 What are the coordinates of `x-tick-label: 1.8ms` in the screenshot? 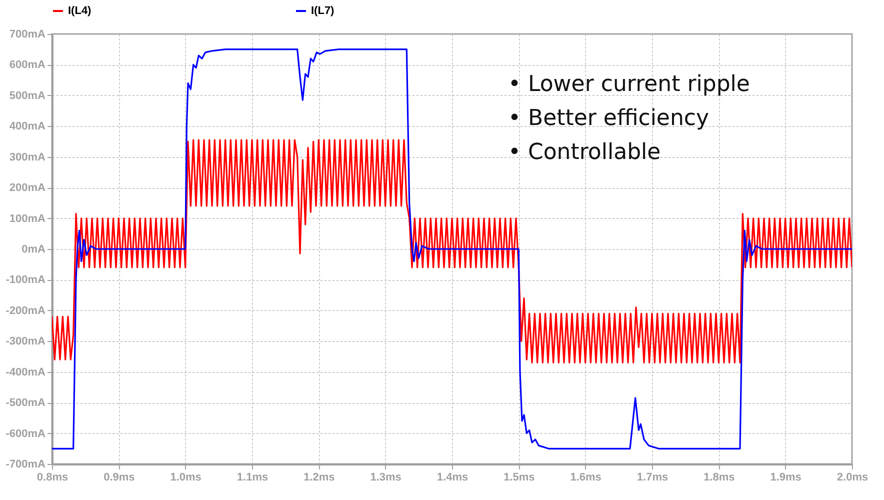 It's located at (719, 478).